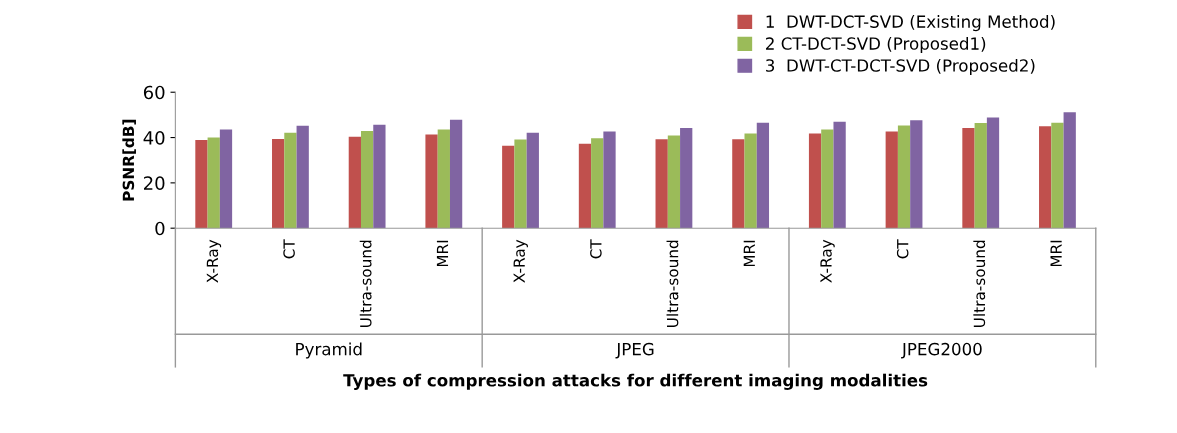  I want to click on y-tick-label: 40, so click(154, 138).